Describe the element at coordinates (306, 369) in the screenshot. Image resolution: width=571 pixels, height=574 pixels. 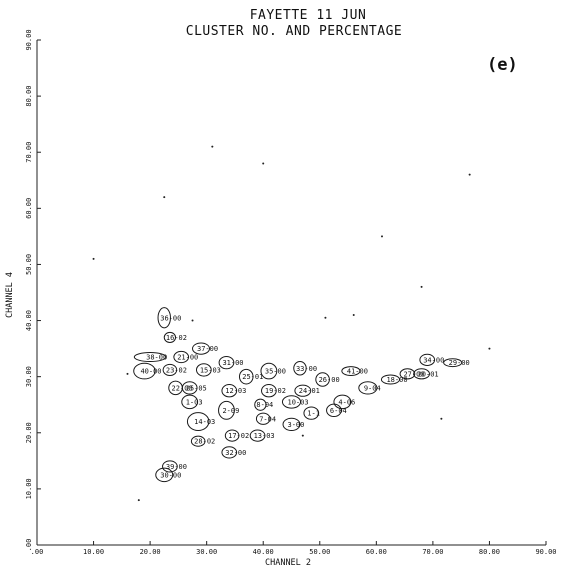
I see `cluster-label: 33-00` at that location.